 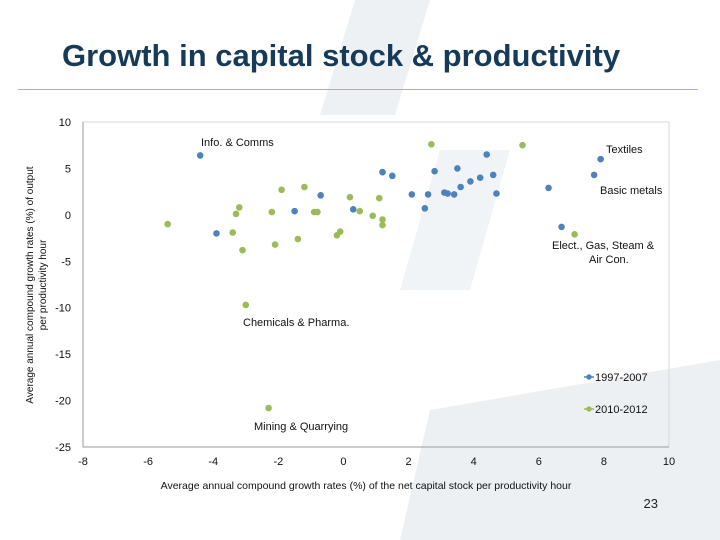 What do you see at coordinates (621, 378) in the screenshot?
I see `legend-label-1997-2007: 1997-2007` at bounding box center [621, 378].